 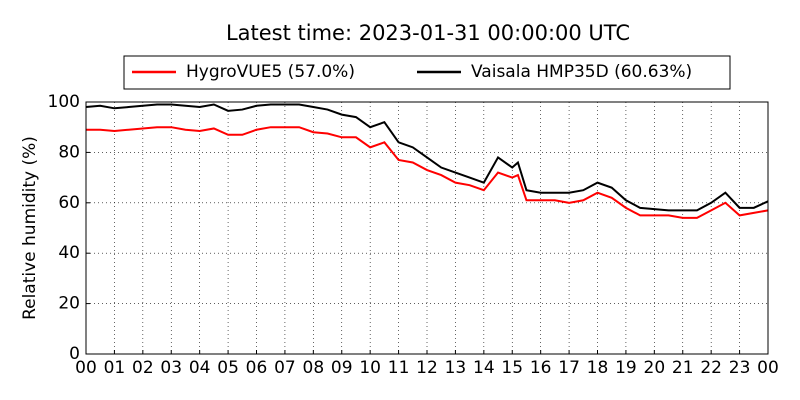 What do you see at coordinates (342, 368) in the screenshot?
I see `x-tick-label: 09` at bounding box center [342, 368].